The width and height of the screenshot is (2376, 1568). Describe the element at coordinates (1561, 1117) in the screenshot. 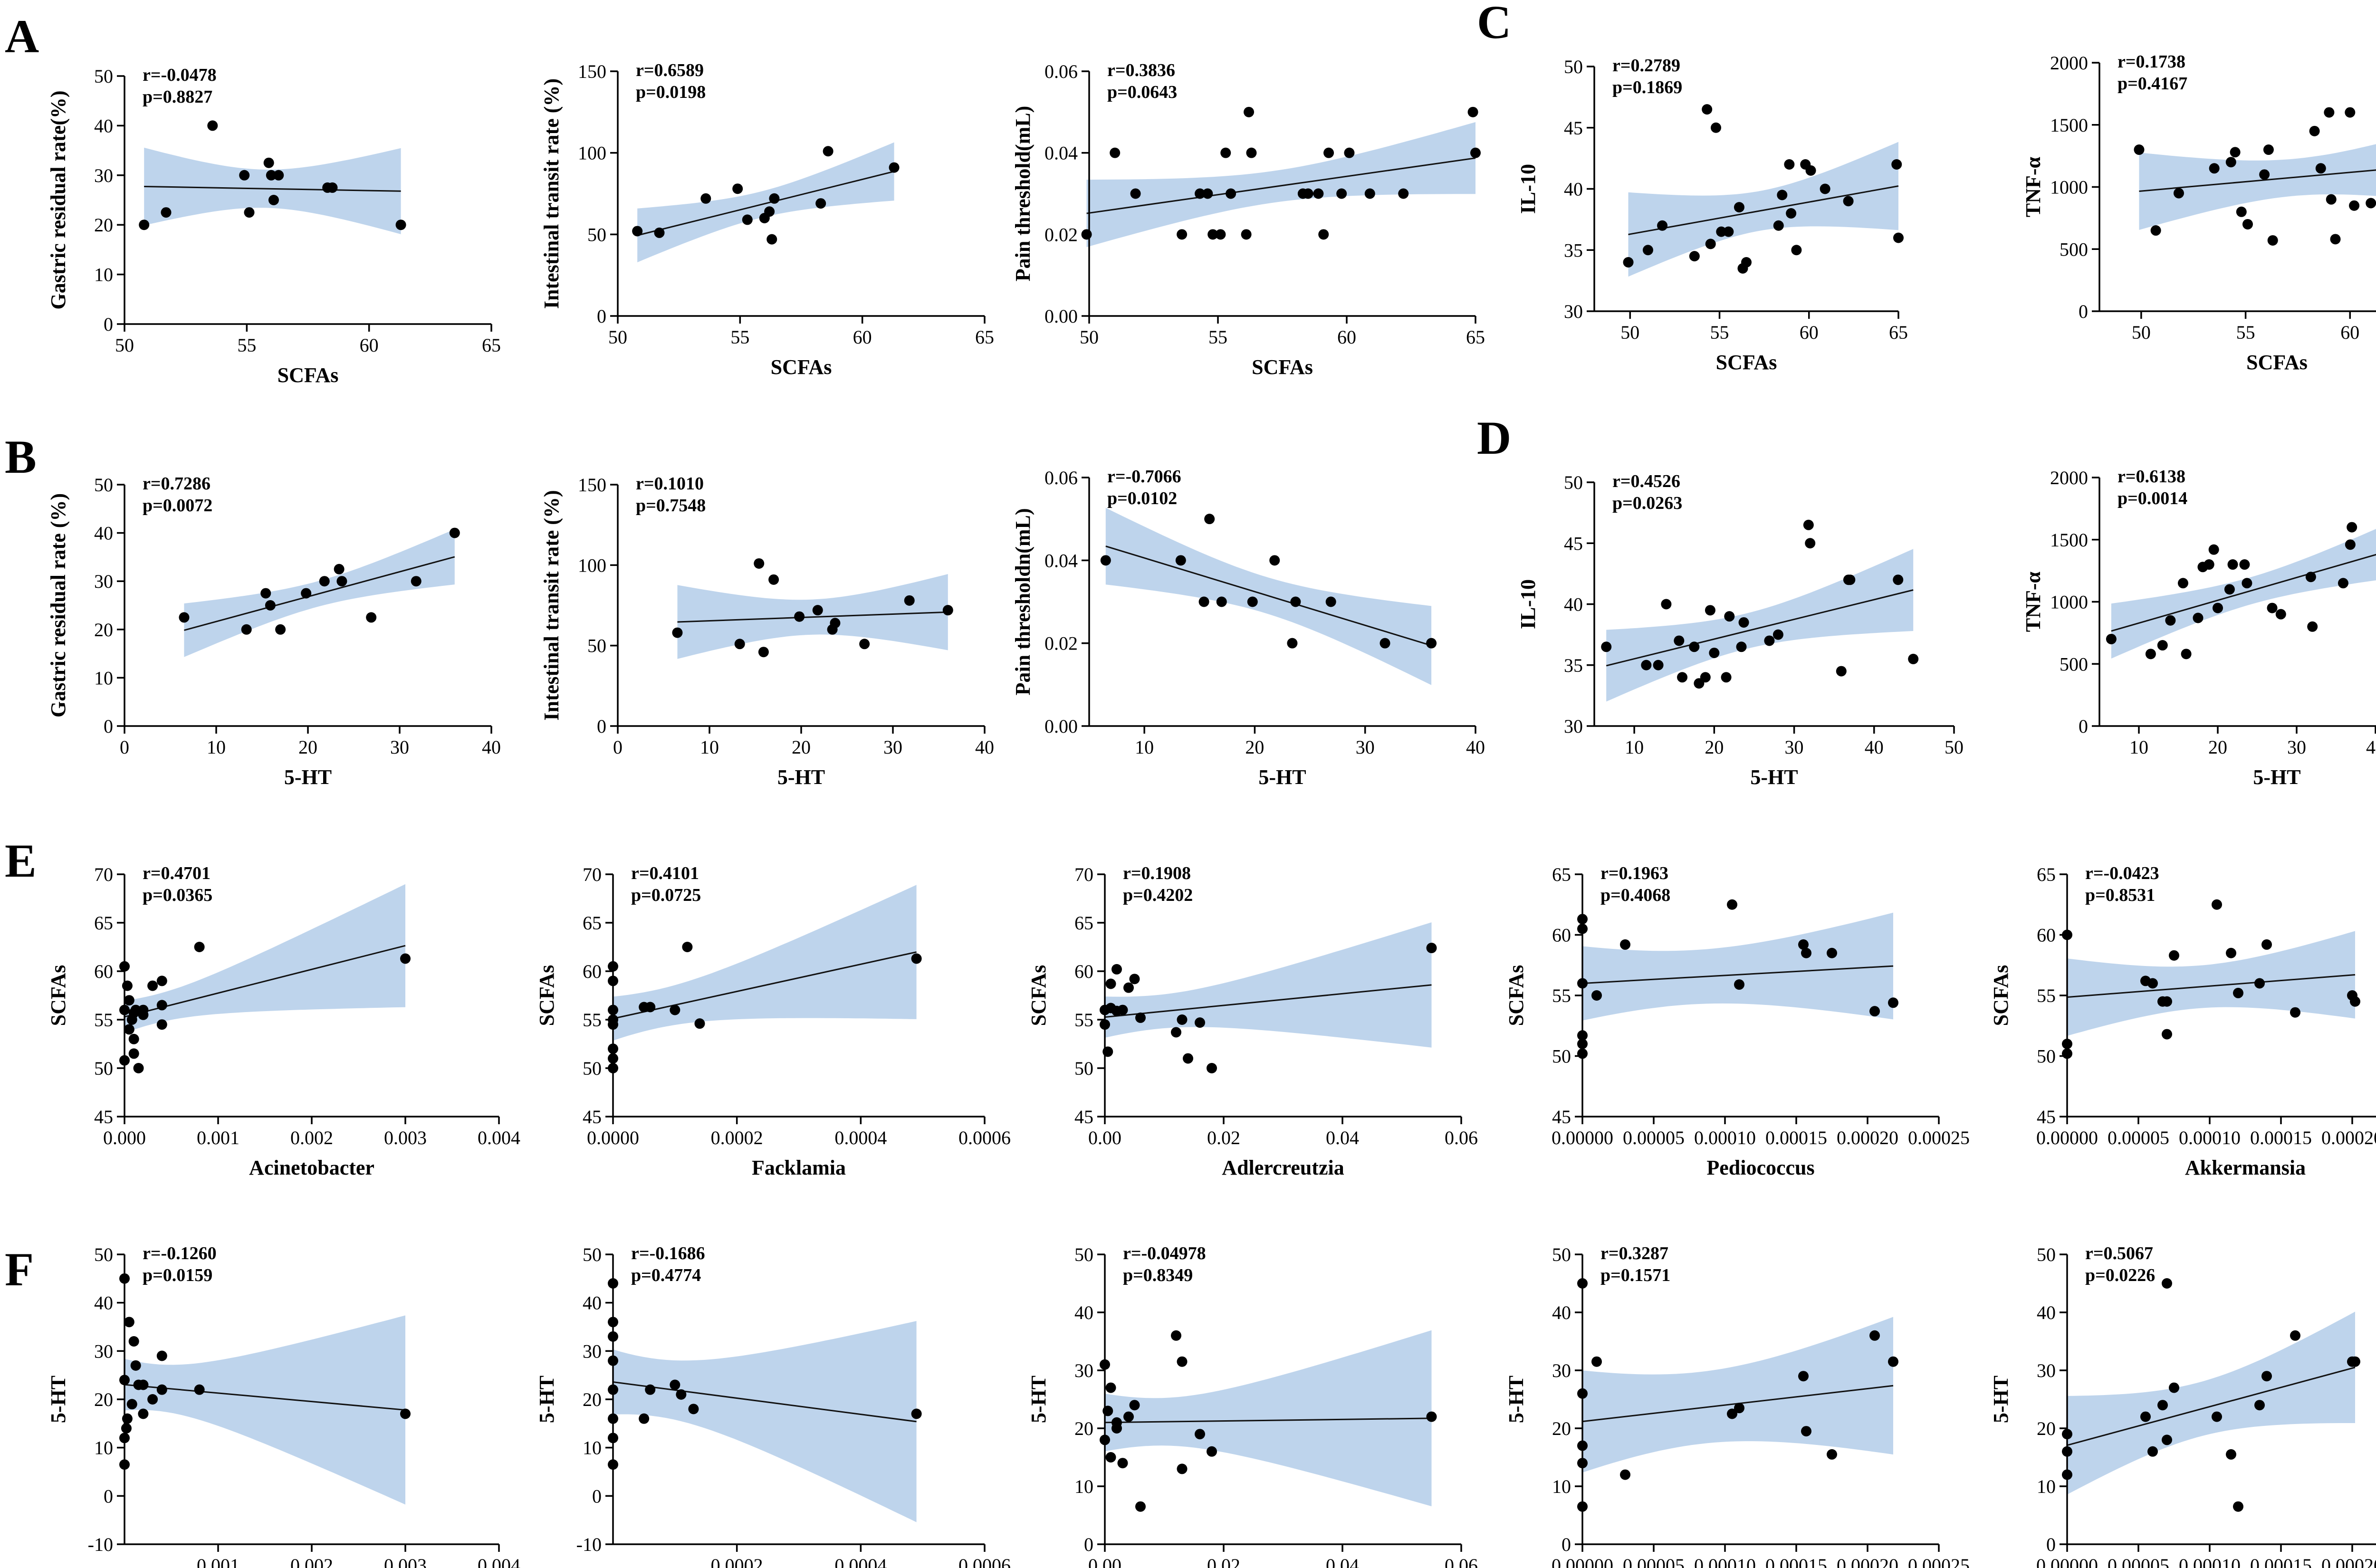

I see `y-tick-label: 45` at that location.